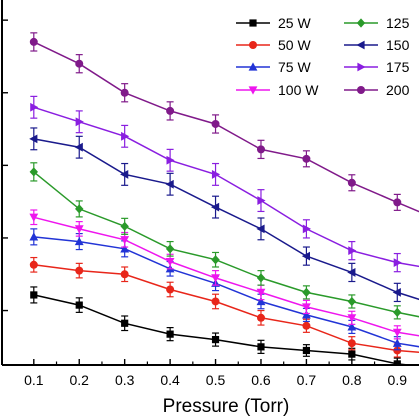 The height and width of the screenshot is (419, 419). What do you see at coordinates (307, 380) in the screenshot?
I see `x-tick-label: 0.7` at bounding box center [307, 380].